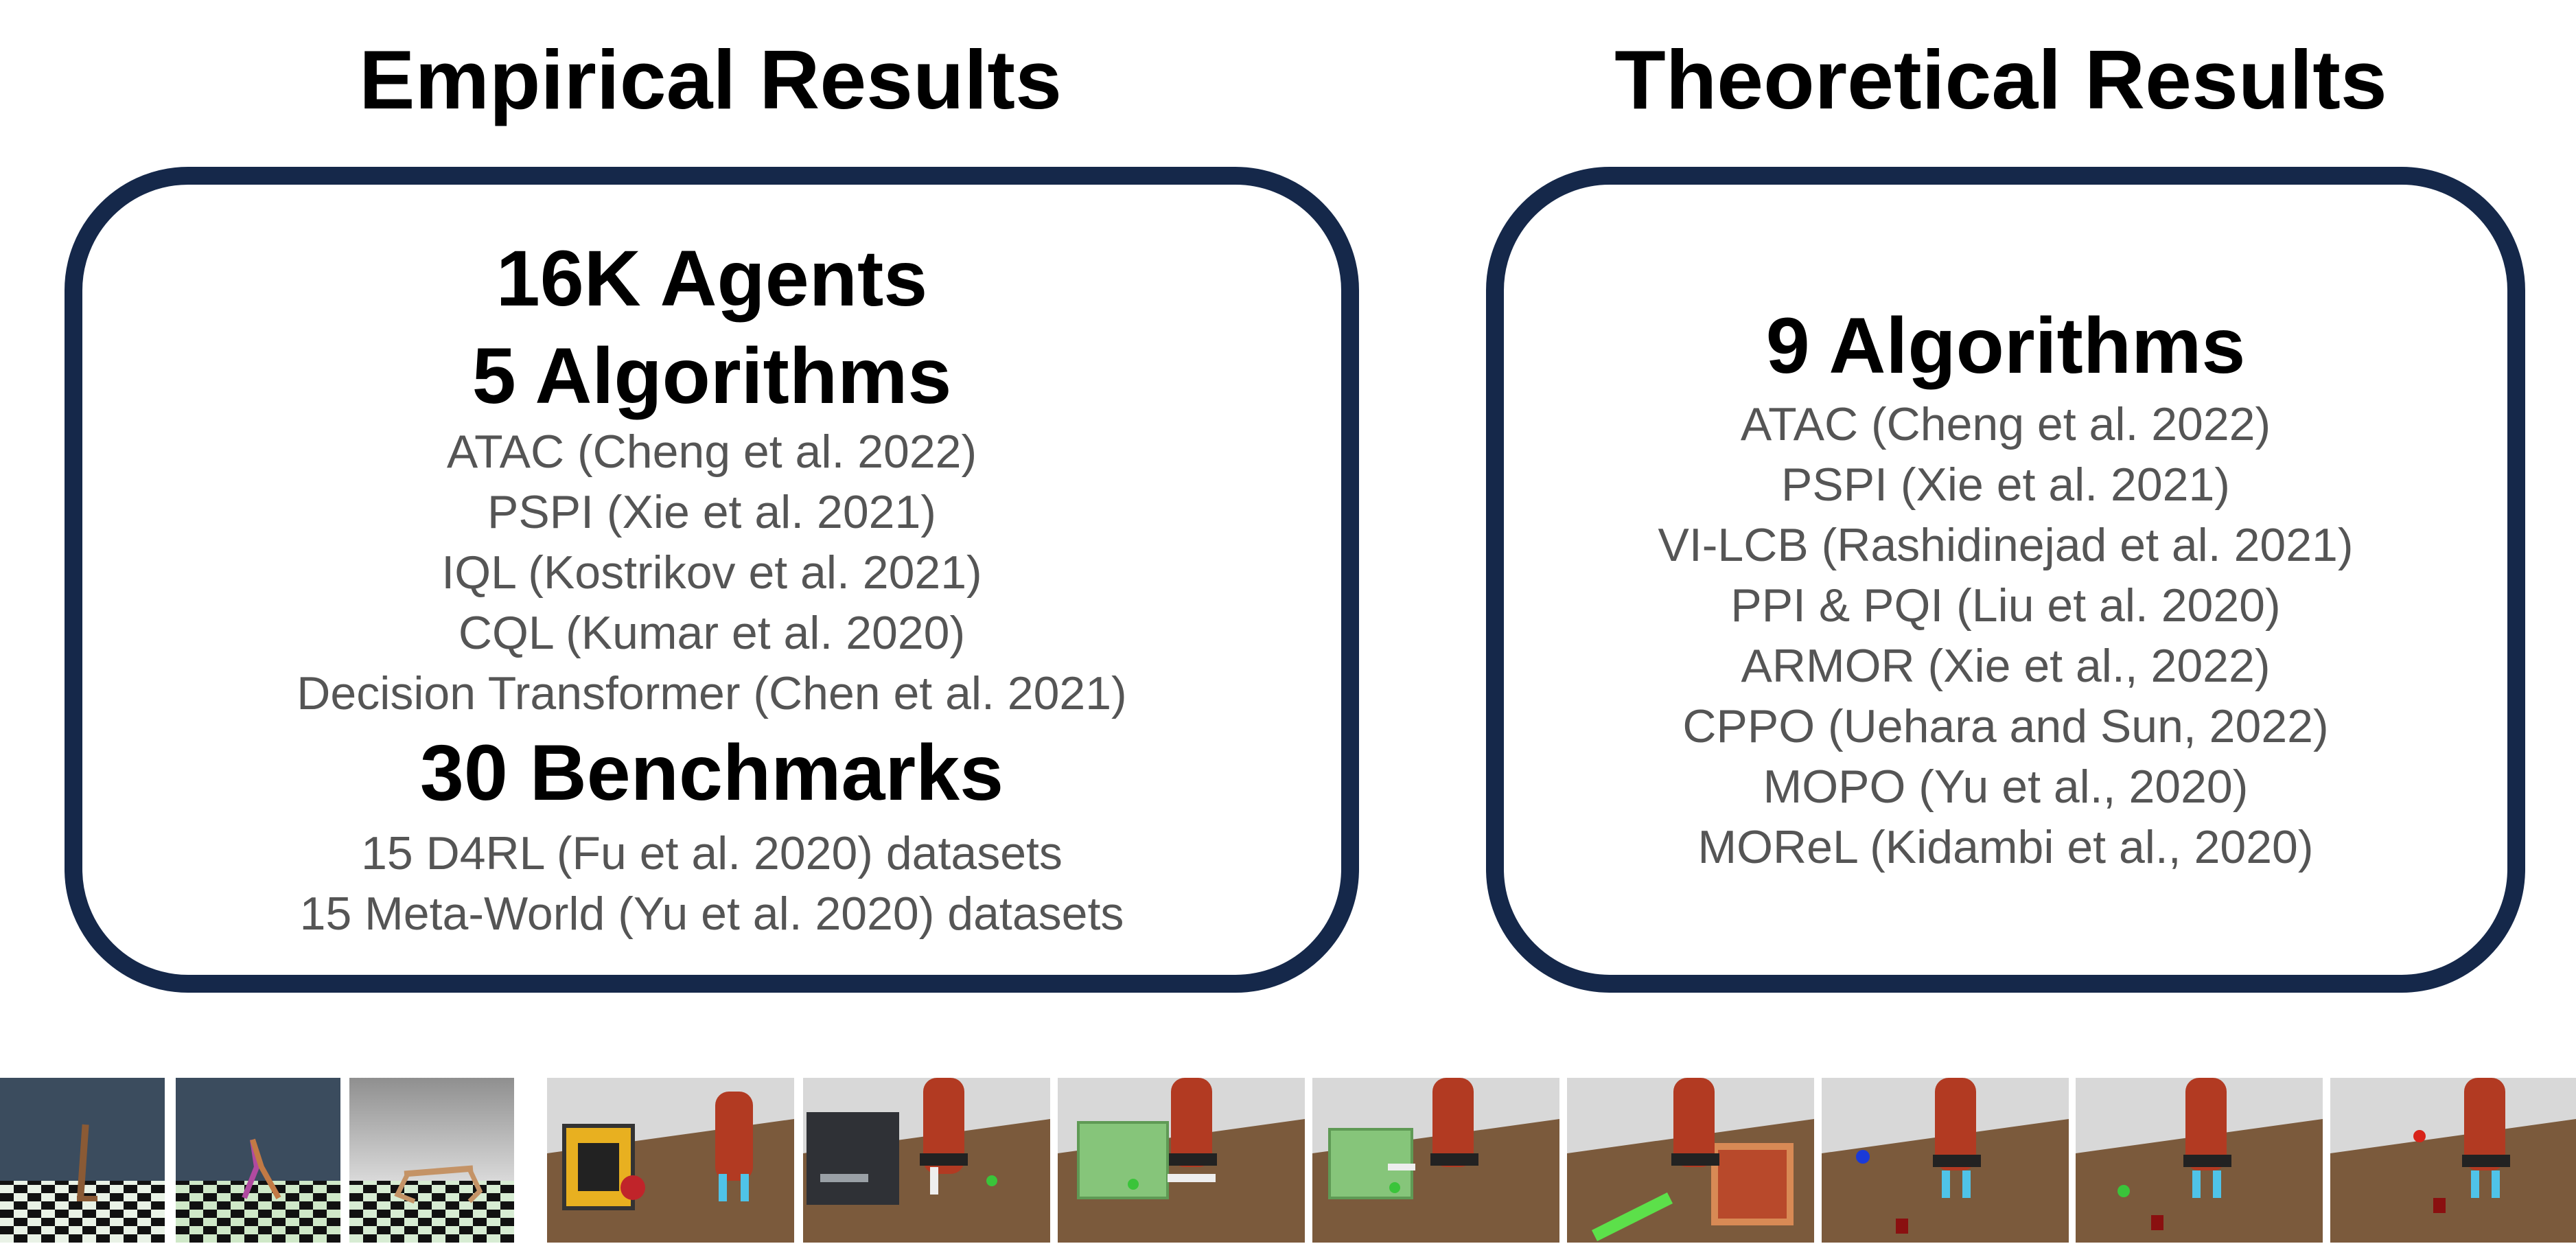 This screenshot has height=1246, width=2576. I want to click on empirical-algorithm-item: Decision Transformer (Chen et al. 2021), so click(712, 693).